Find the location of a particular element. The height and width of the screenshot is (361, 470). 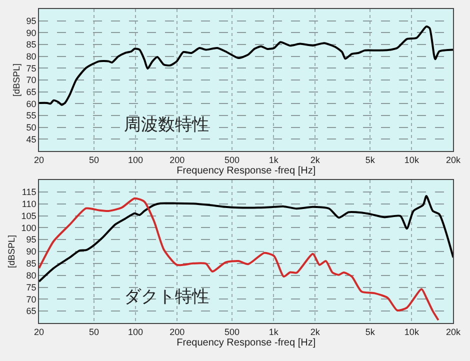

annotation: 周波数特性 is located at coordinates (166, 125).